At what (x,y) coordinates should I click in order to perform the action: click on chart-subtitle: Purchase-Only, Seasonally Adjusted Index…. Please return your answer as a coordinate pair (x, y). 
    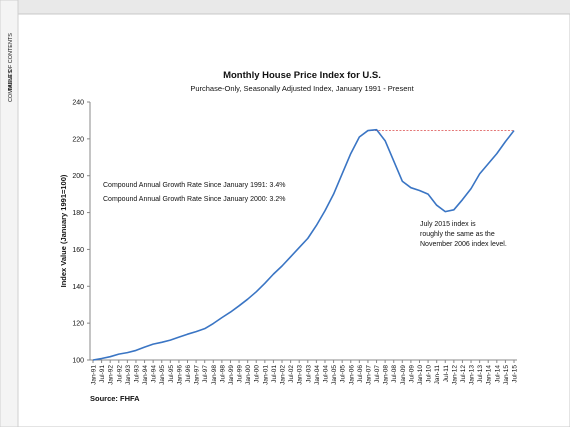
    Looking at the image, I should click on (302, 88).